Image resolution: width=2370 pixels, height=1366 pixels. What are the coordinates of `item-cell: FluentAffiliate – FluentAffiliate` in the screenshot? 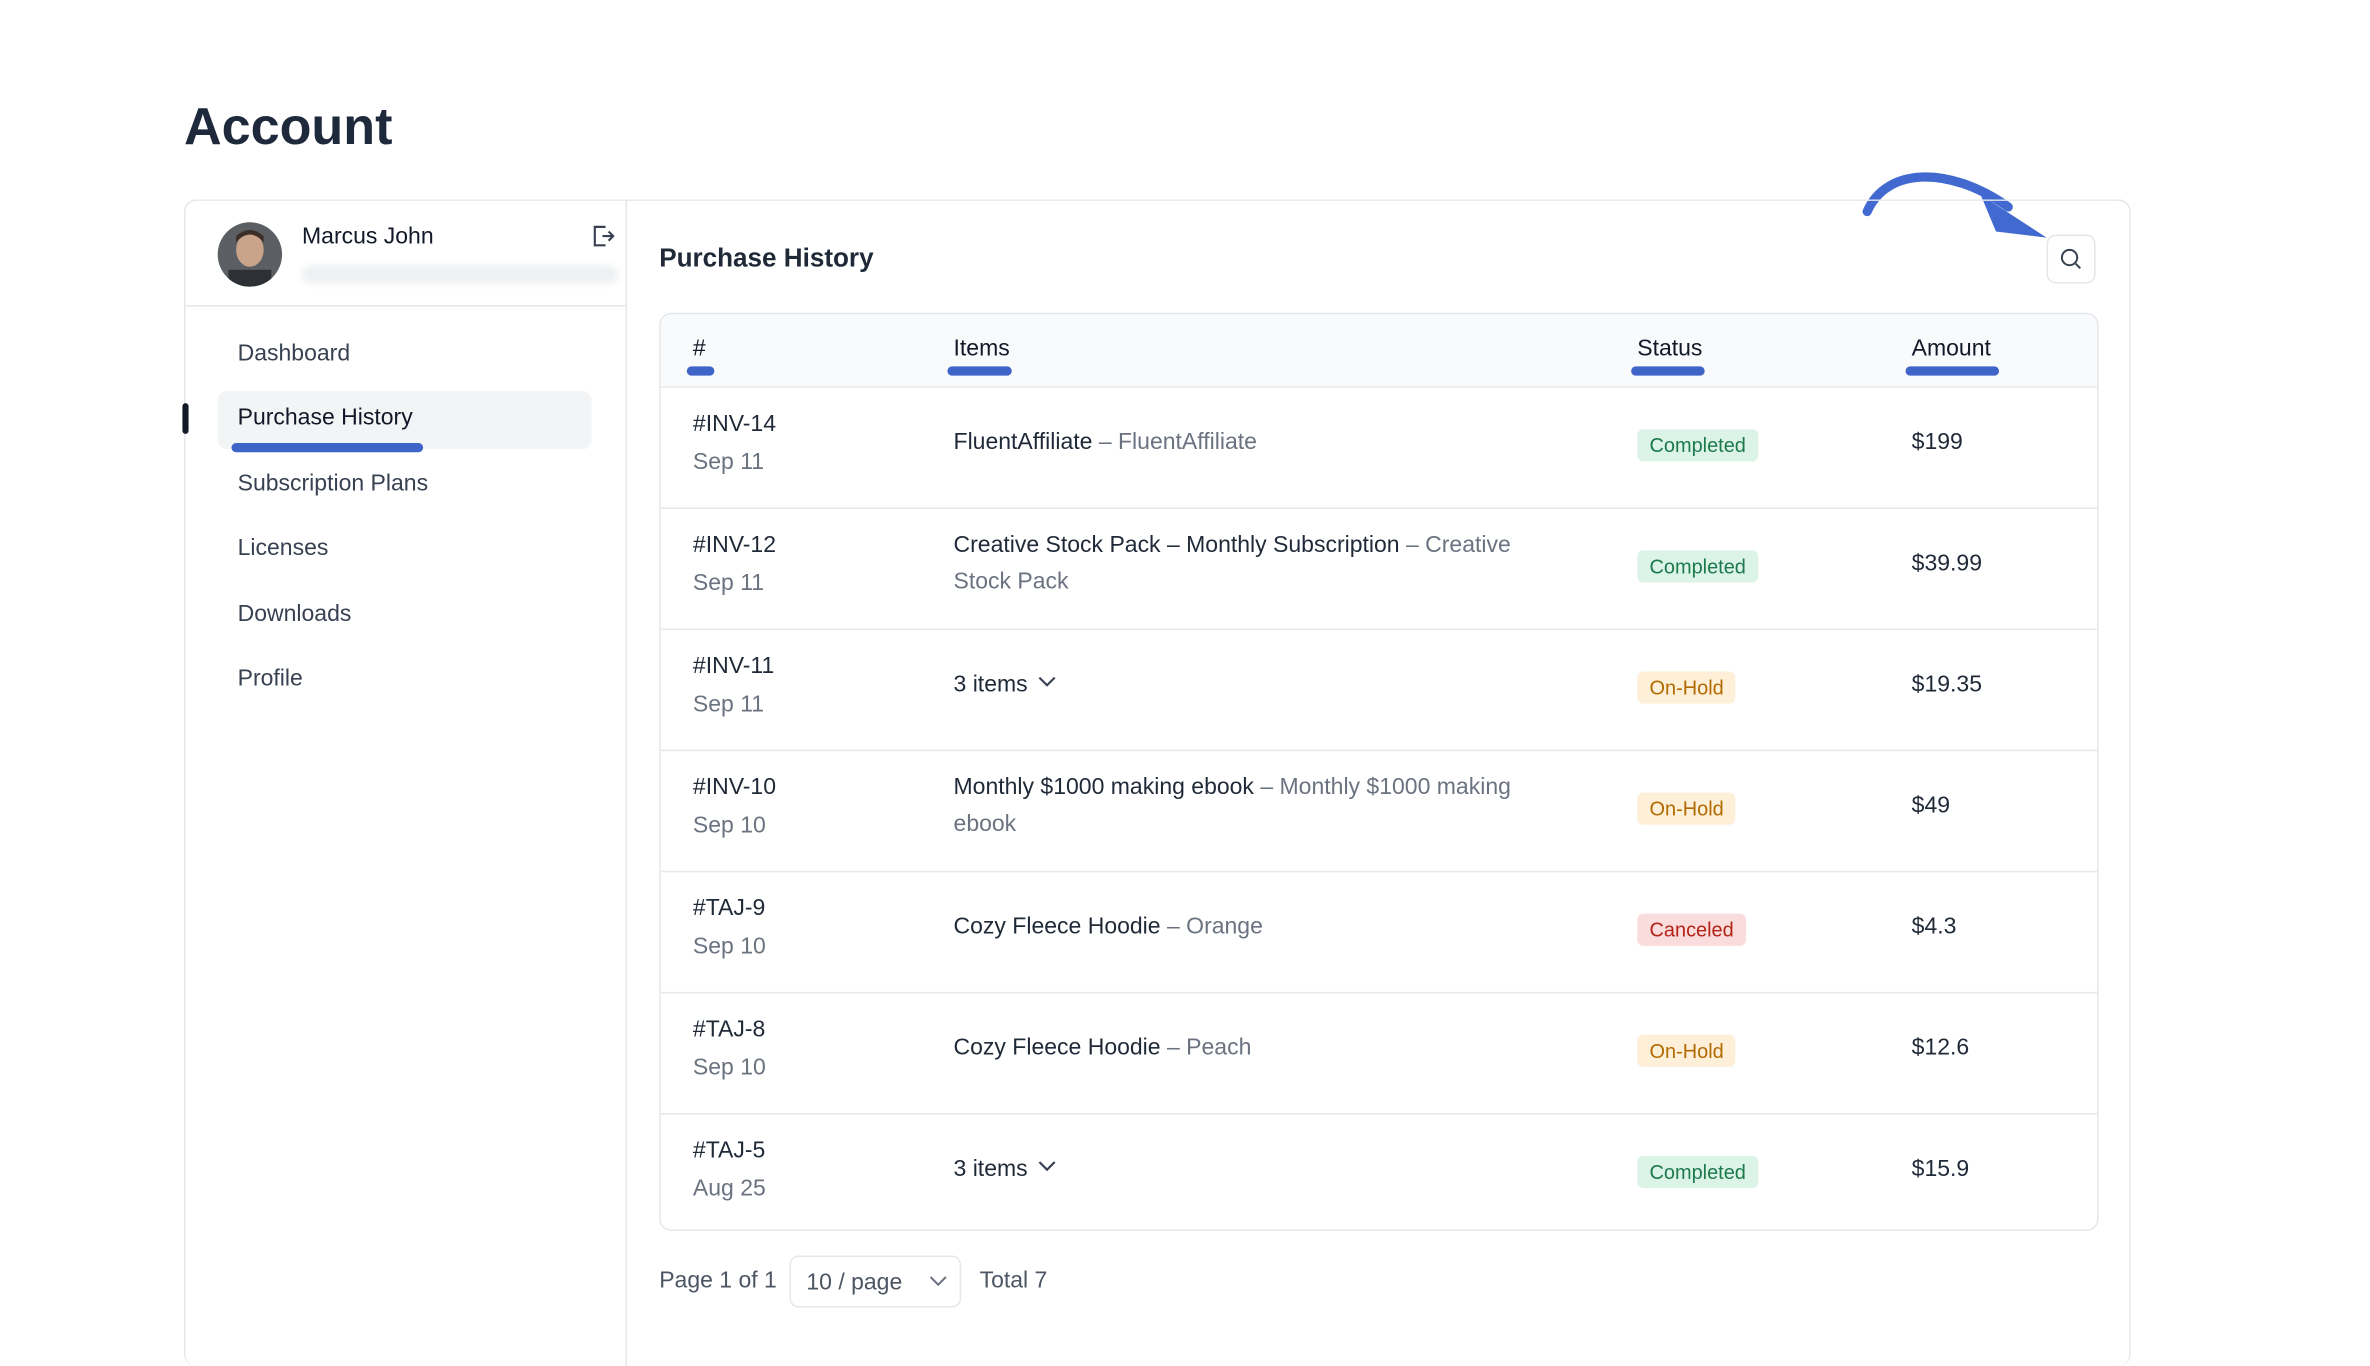 It's located at (1260, 443).